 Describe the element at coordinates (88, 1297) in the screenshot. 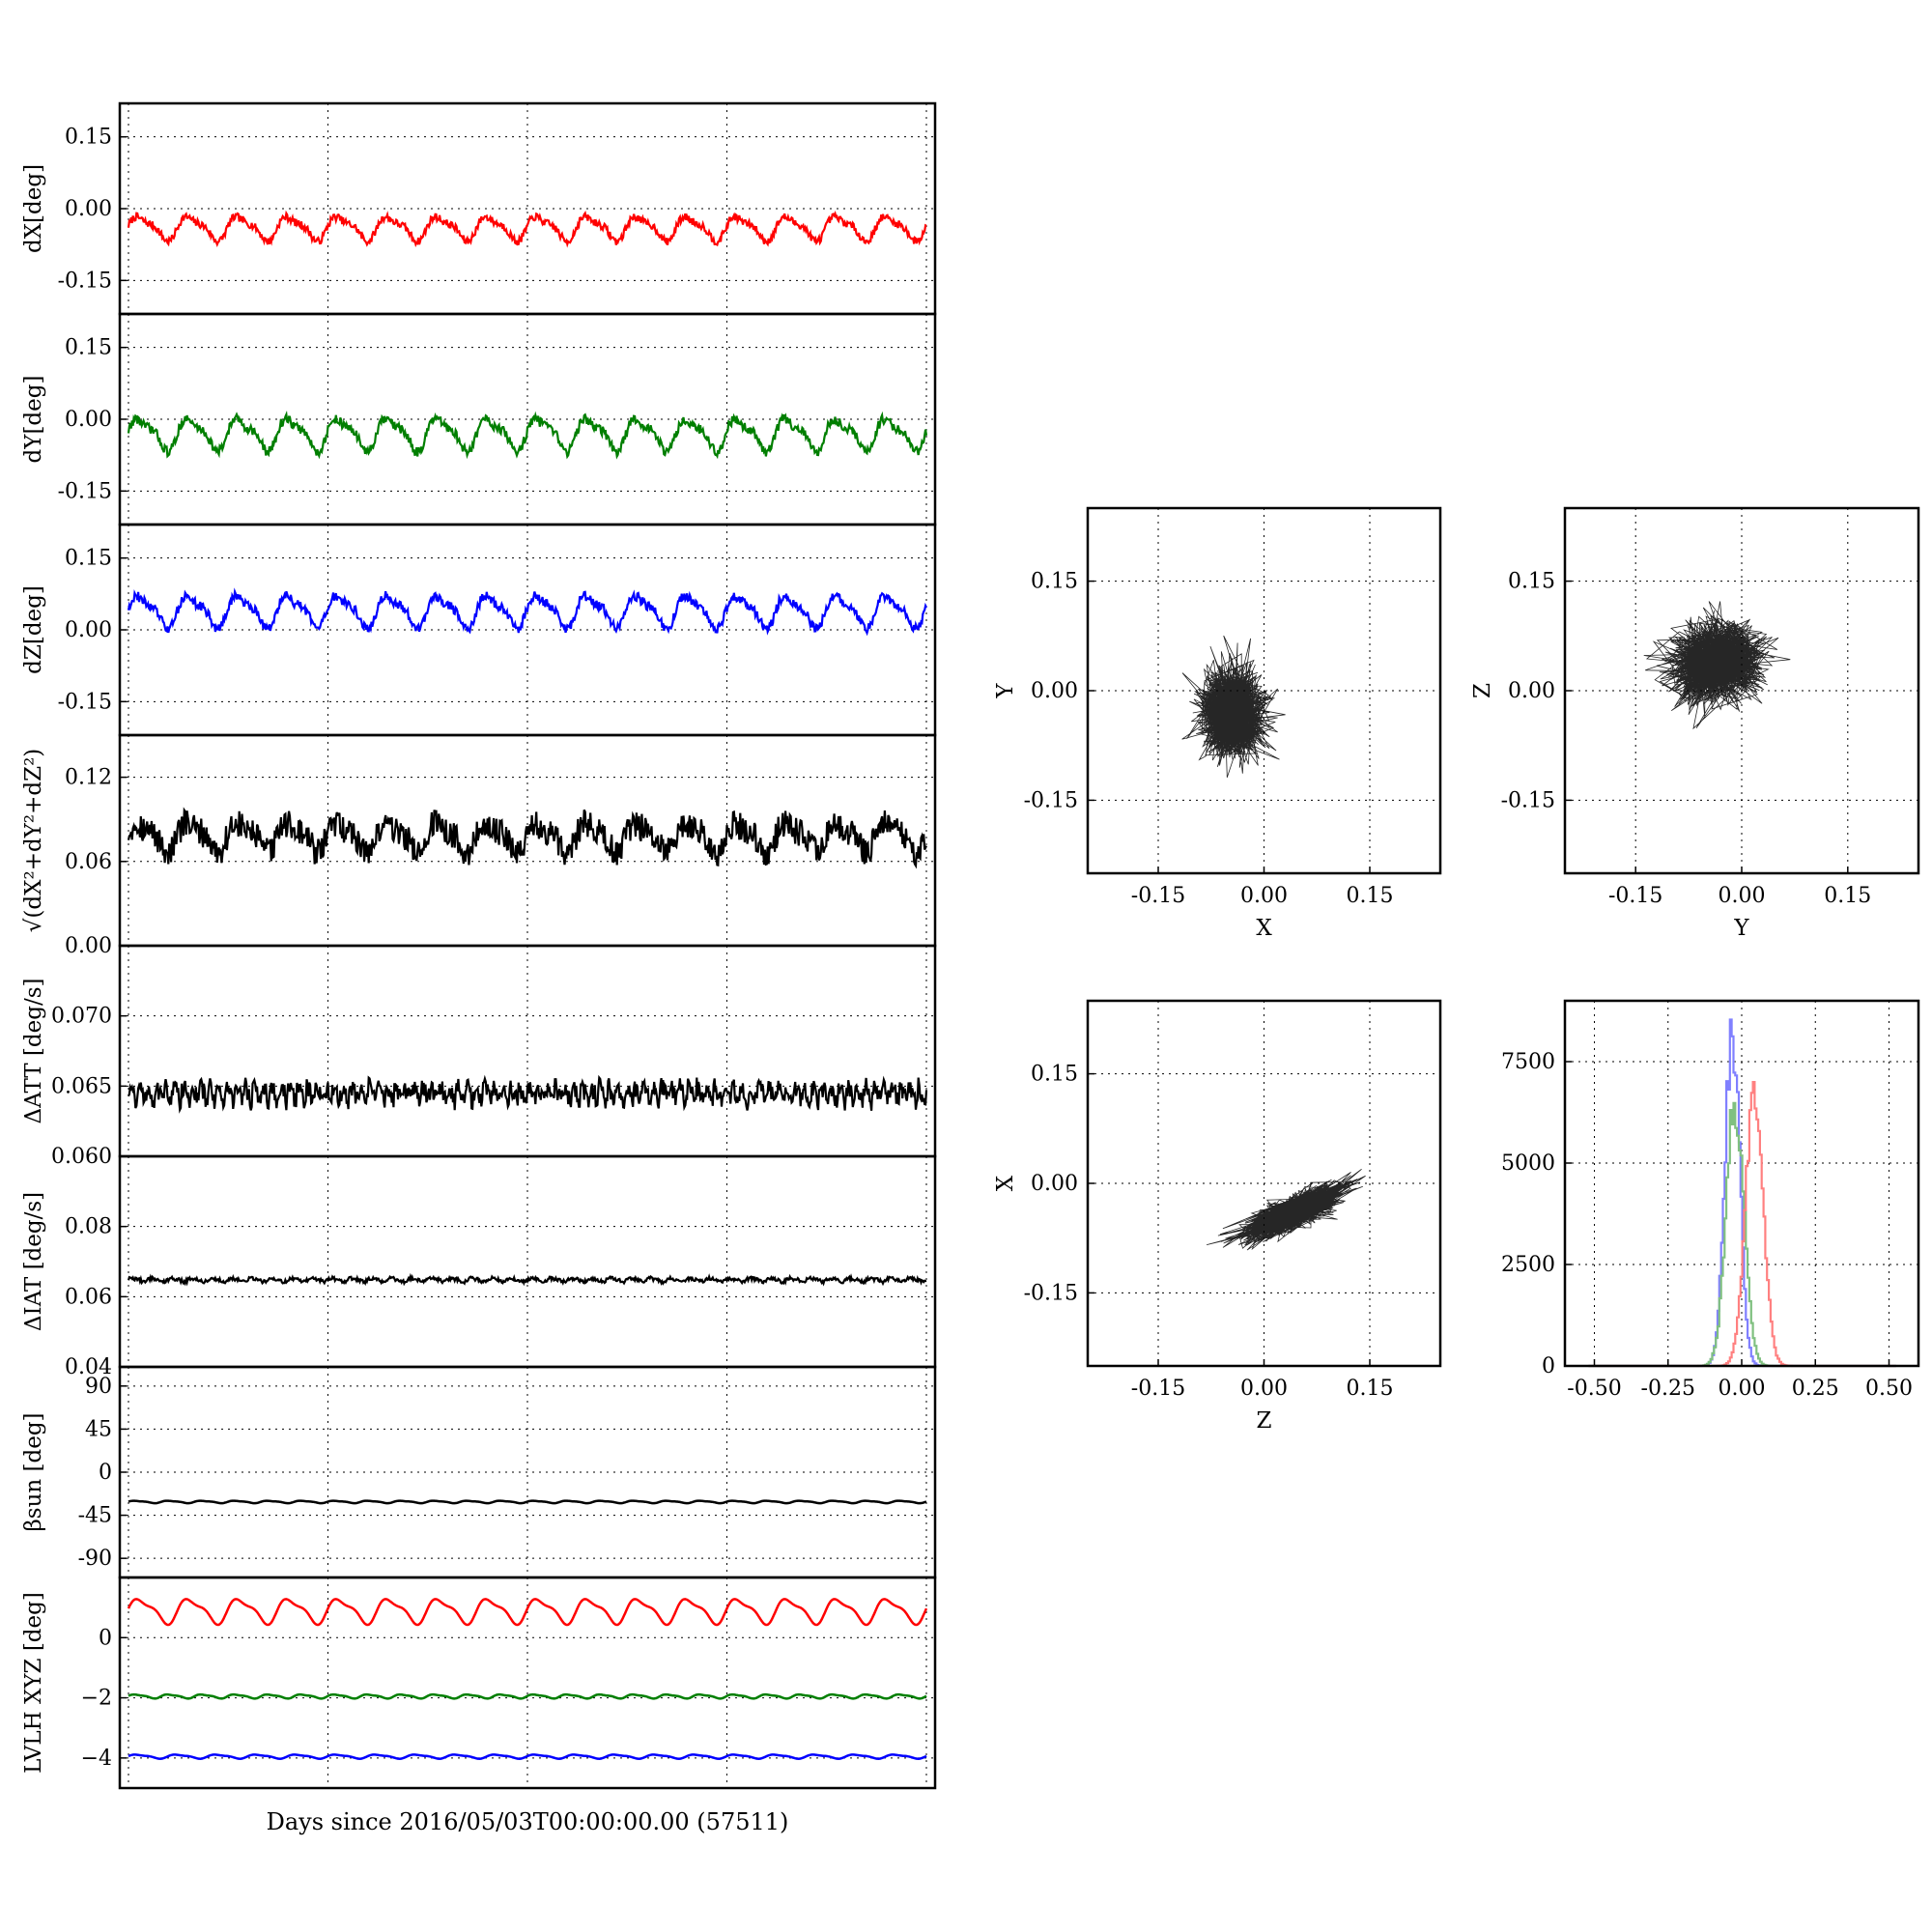

I see `ts-diat-ytick-label: 0.06` at that location.